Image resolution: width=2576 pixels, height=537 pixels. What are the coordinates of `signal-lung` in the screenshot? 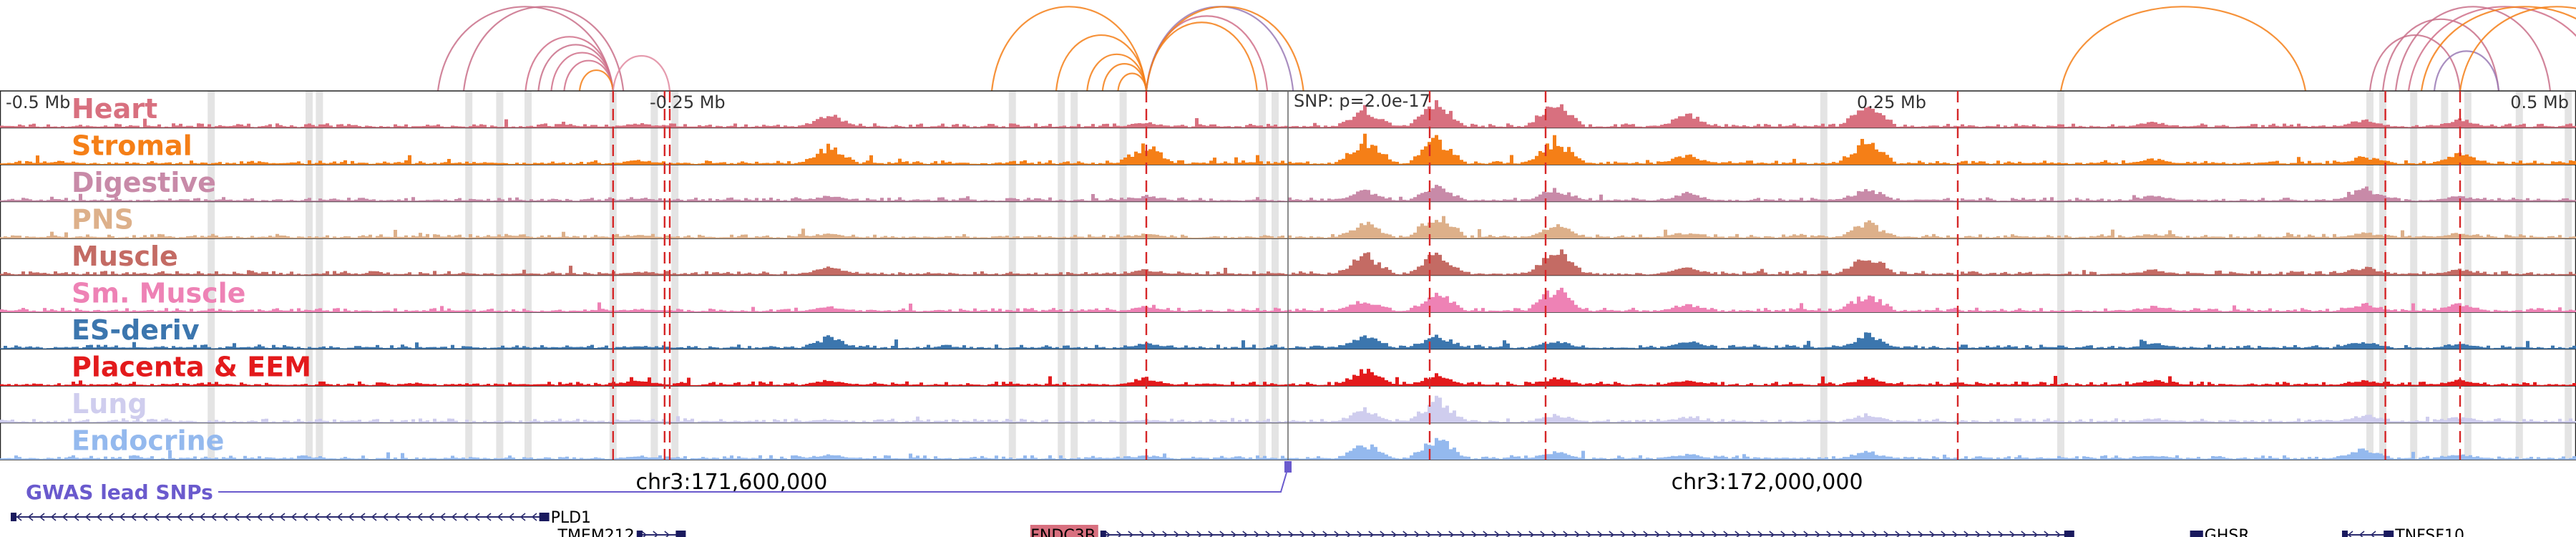 It's located at (1288, 409).